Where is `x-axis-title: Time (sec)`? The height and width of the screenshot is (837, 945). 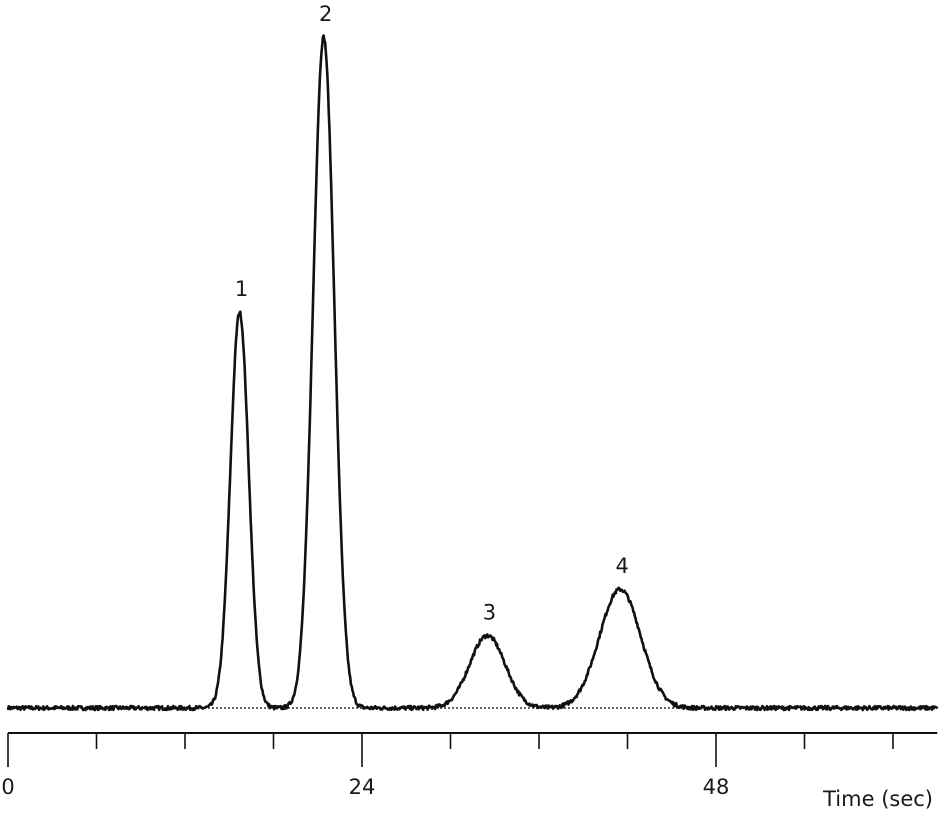 x-axis-title: Time (sec) is located at coordinates (877, 799).